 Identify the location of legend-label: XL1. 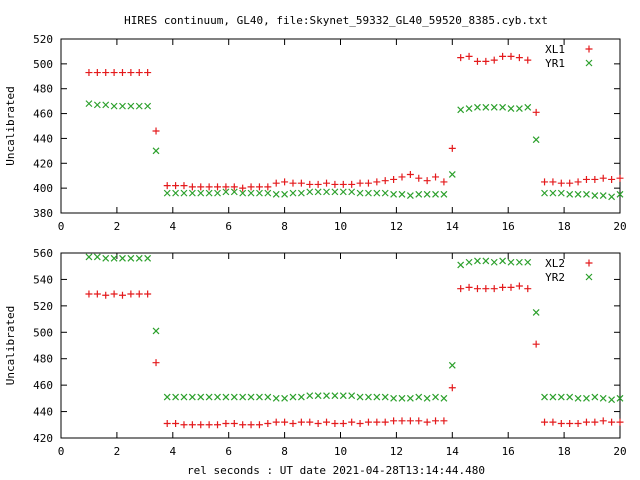
(555, 49).